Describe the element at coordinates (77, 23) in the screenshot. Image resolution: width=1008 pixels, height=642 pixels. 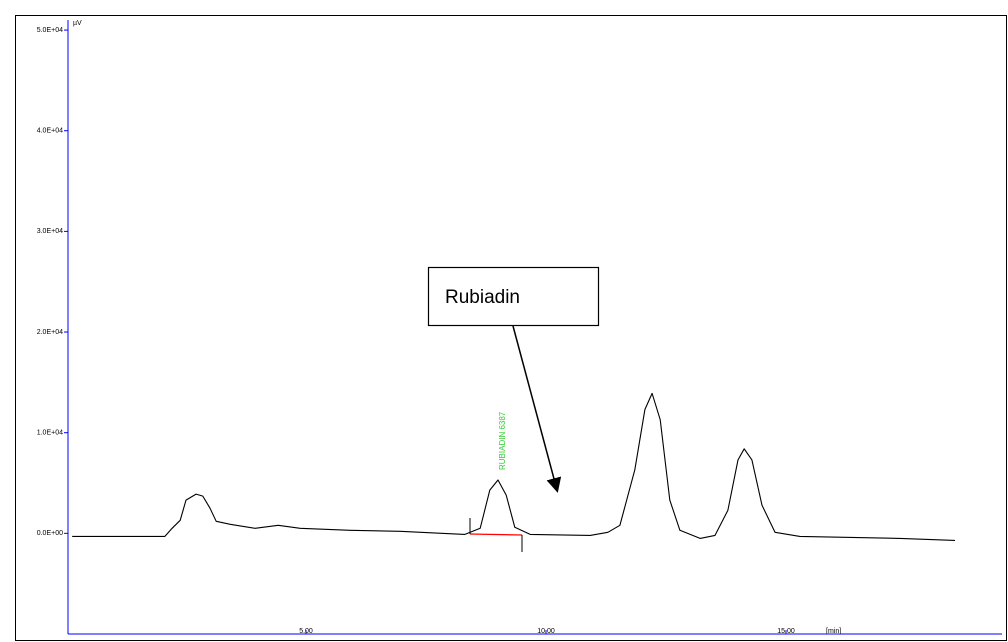
I see `y-axis-label: µV` at that location.